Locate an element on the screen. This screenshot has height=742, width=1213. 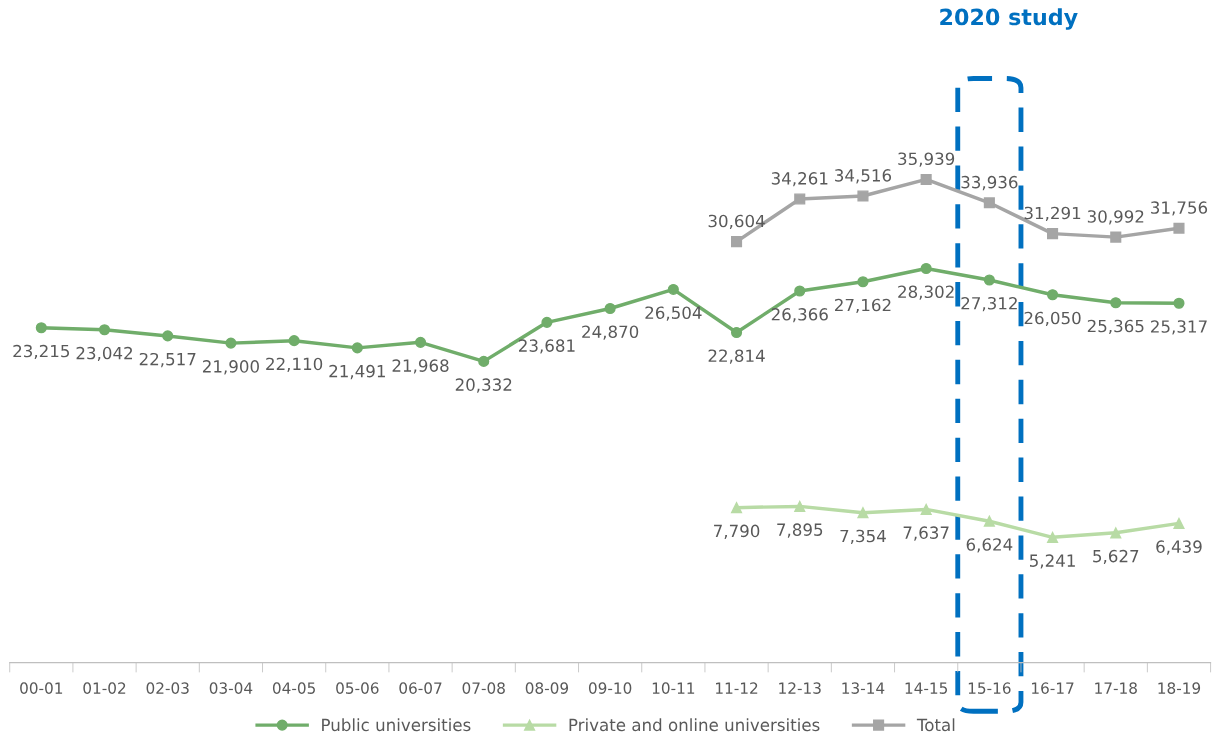
data-label: 22,814 is located at coordinates (736, 356).